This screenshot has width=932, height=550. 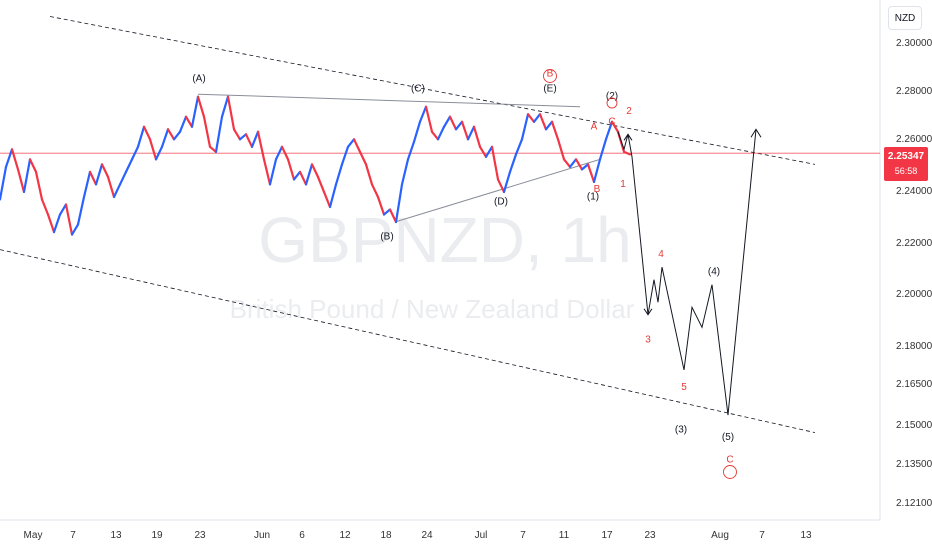 I want to click on wave-label: (4), so click(x=714, y=272).